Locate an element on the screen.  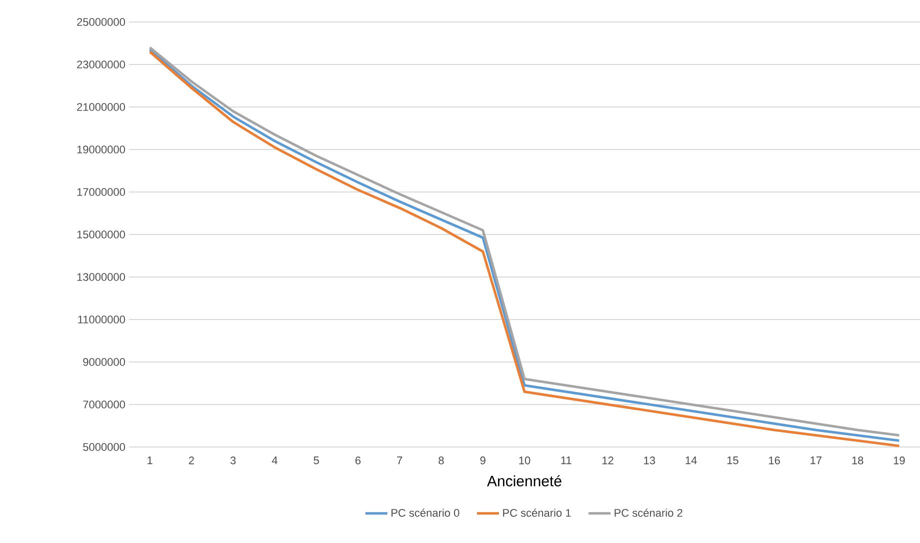
x-tick-label: 13 is located at coordinates (650, 460).